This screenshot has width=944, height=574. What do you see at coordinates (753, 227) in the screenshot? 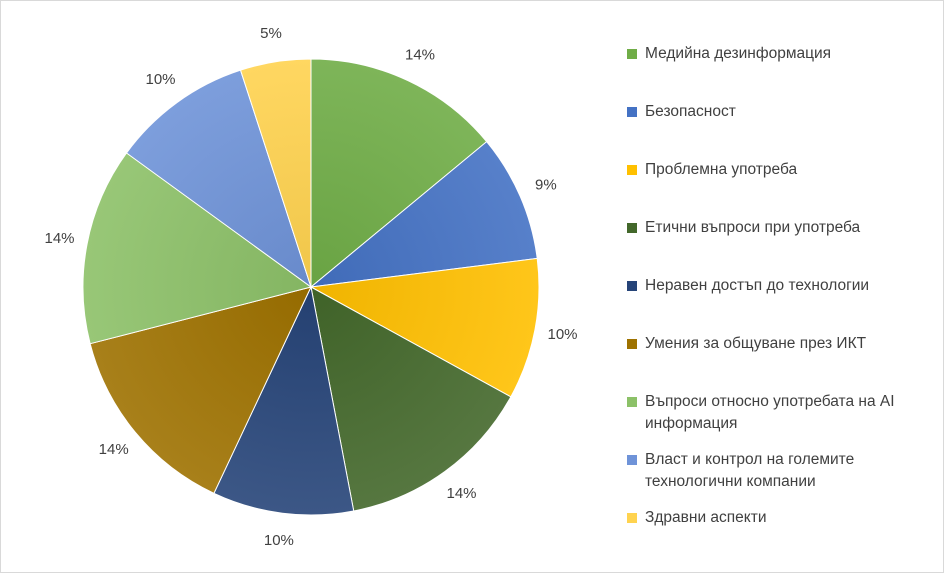
I see `legend-label: Етични въпроси при употреба` at bounding box center [753, 227].